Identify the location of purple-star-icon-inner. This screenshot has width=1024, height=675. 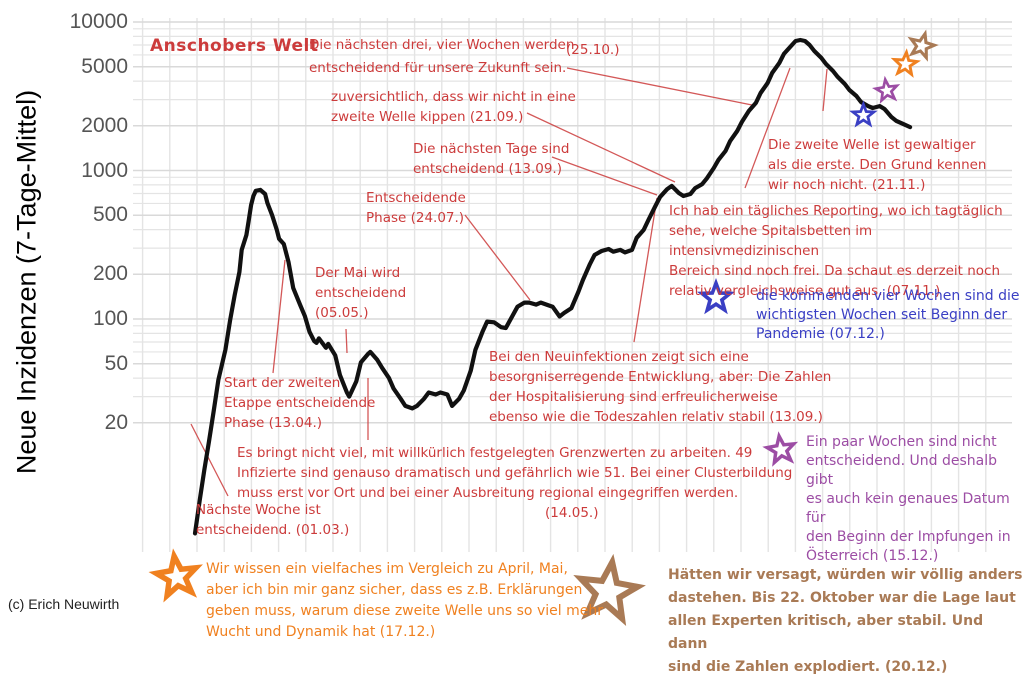
(781, 450).